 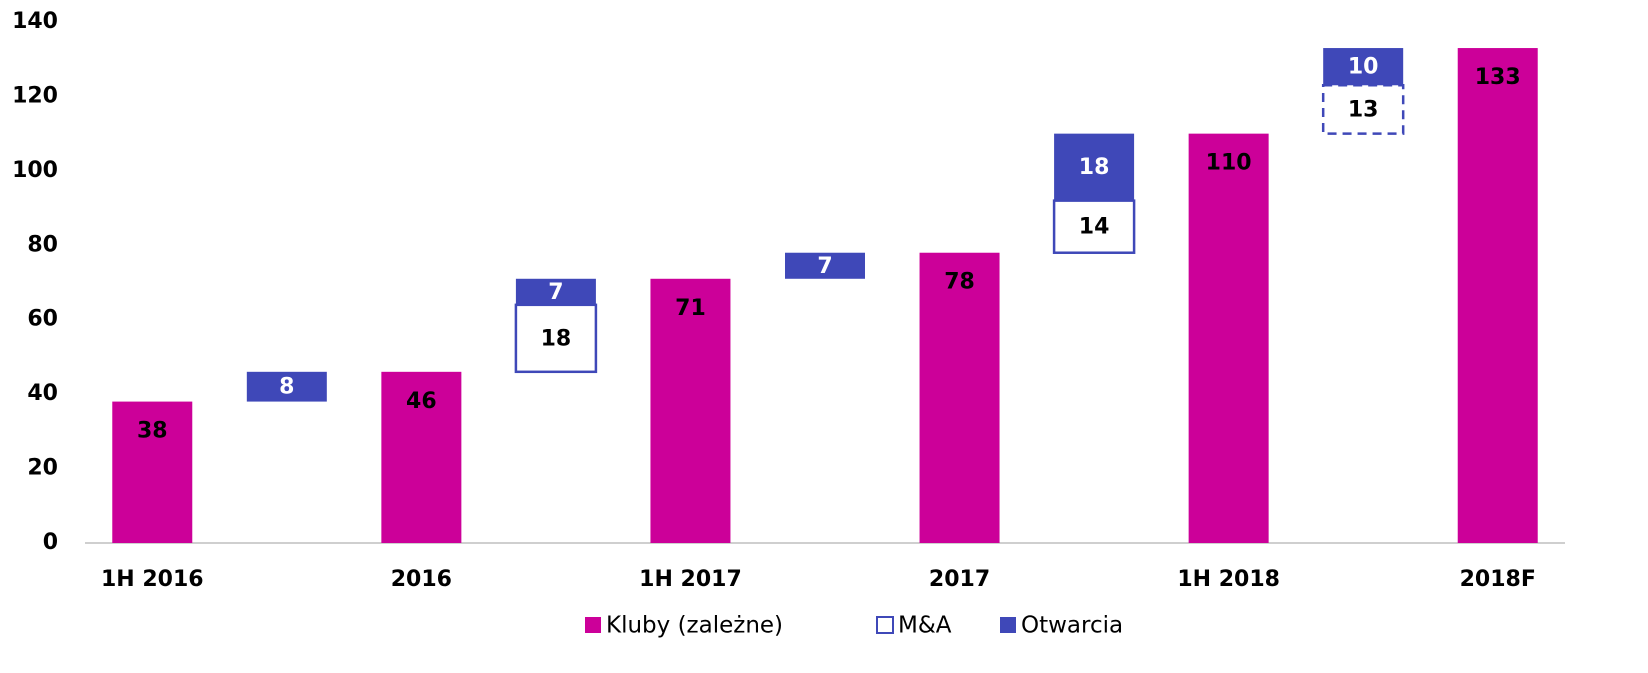 I want to click on data-label: 110, so click(x=1229, y=163).